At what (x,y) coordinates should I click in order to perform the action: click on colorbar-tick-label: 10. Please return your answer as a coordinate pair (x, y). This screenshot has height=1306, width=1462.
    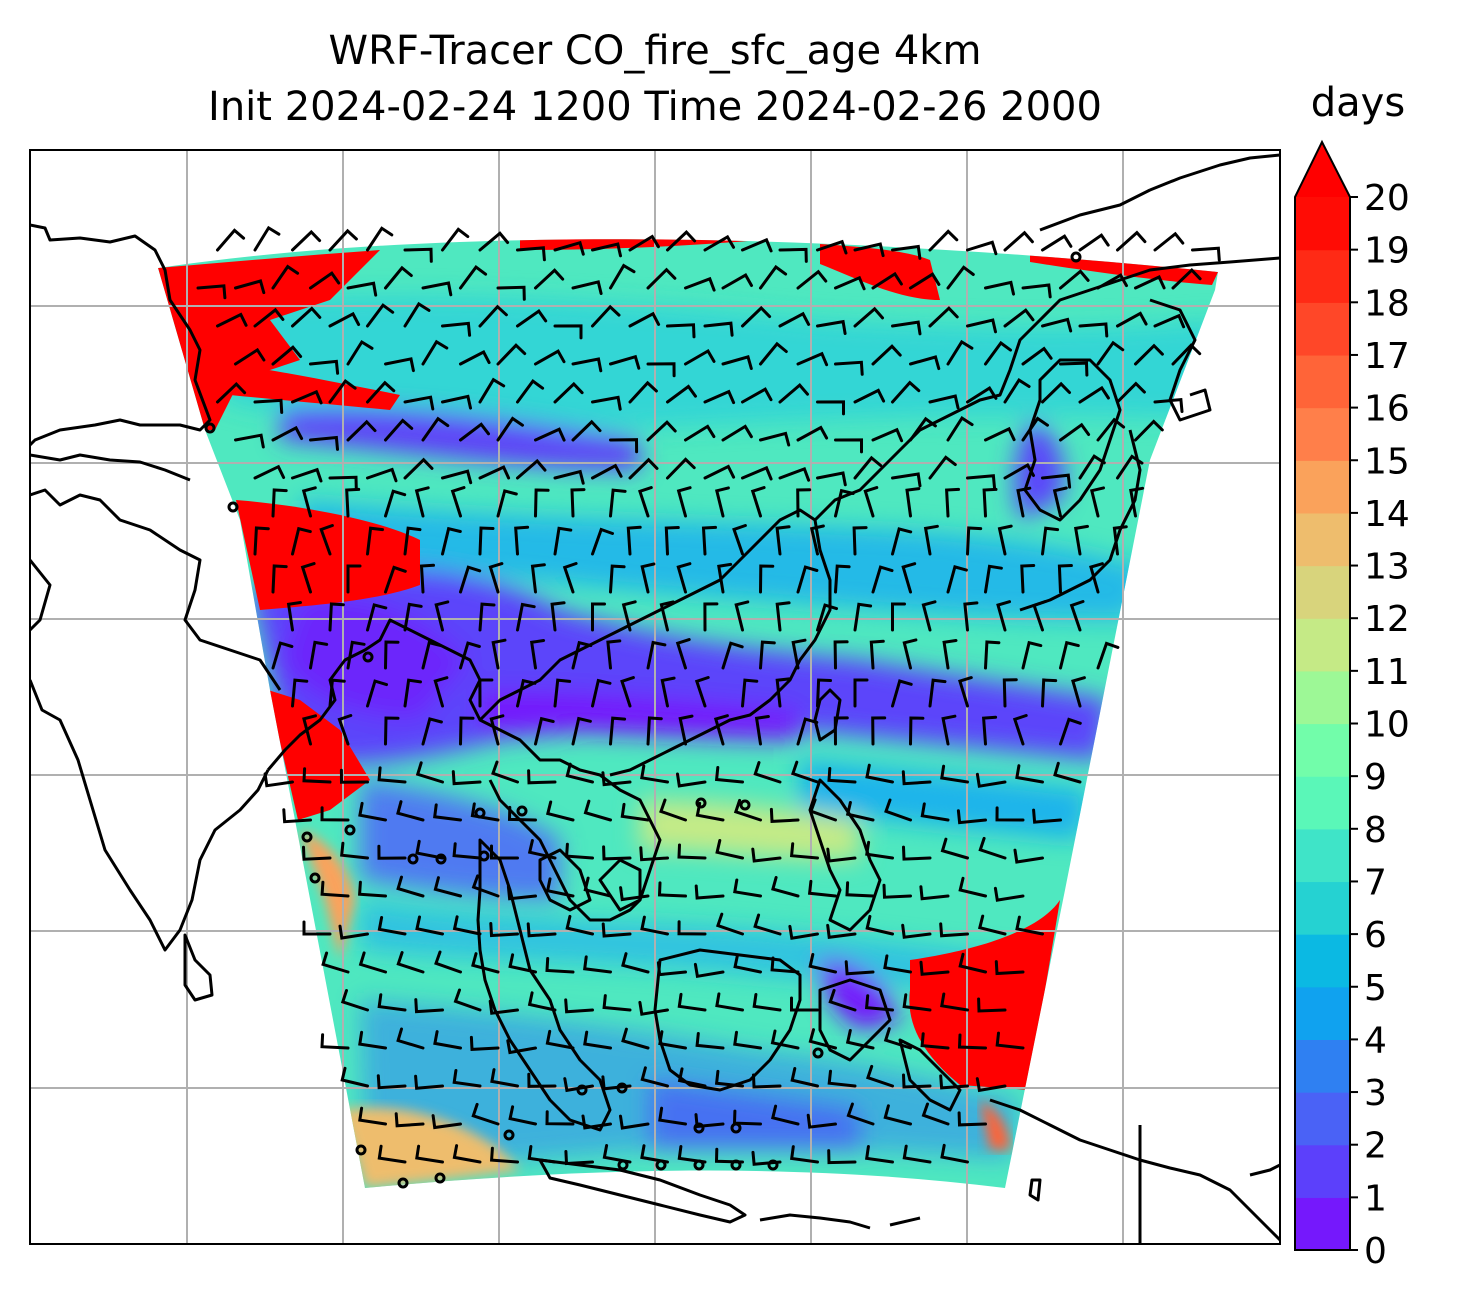
    Looking at the image, I should click on (1387, 725).